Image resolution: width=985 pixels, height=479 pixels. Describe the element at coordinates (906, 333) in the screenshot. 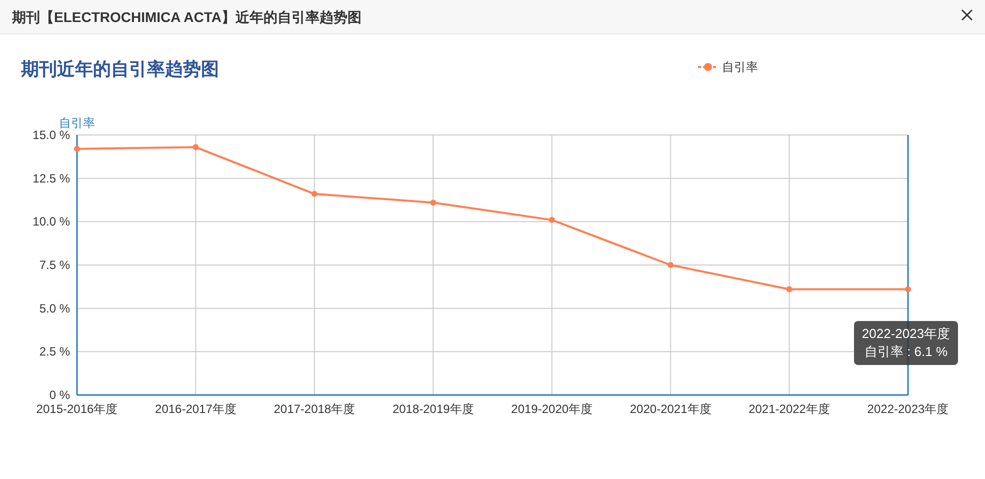

I see `annotation: 2022-2023年度` at that location.